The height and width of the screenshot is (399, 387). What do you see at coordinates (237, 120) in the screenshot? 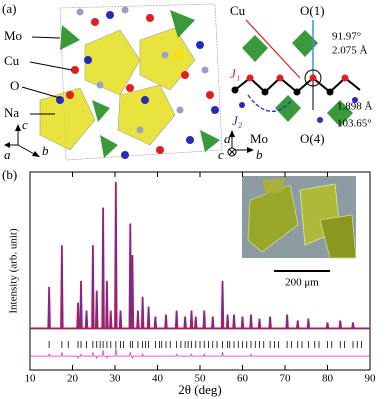
I see `exchange-label: J₂` at bounding box center [237, 120].